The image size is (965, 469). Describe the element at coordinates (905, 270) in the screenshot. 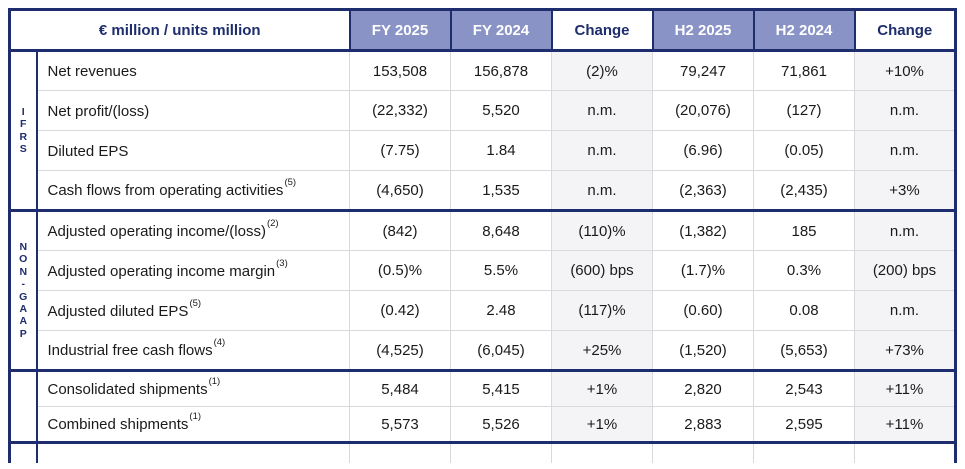

I see `cell-value: (200) bps` at that location.